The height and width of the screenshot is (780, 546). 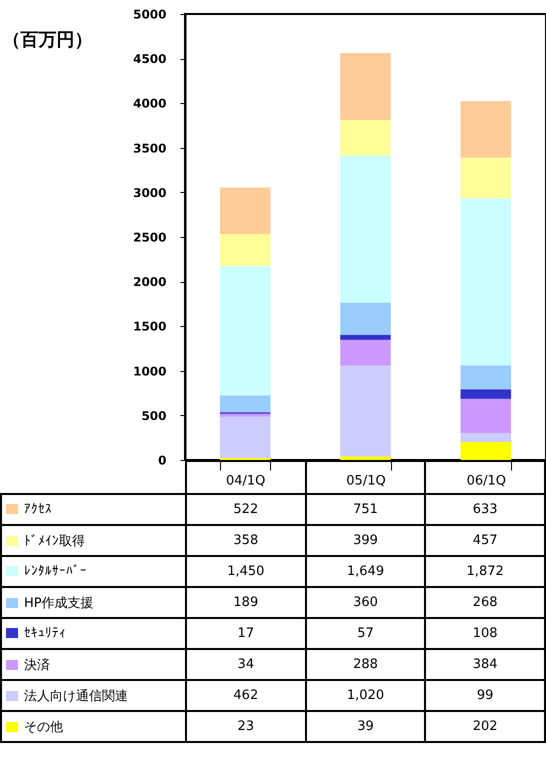 I want to click on legend-label: ｱｸｾｽ, so click(x=93, y=509).